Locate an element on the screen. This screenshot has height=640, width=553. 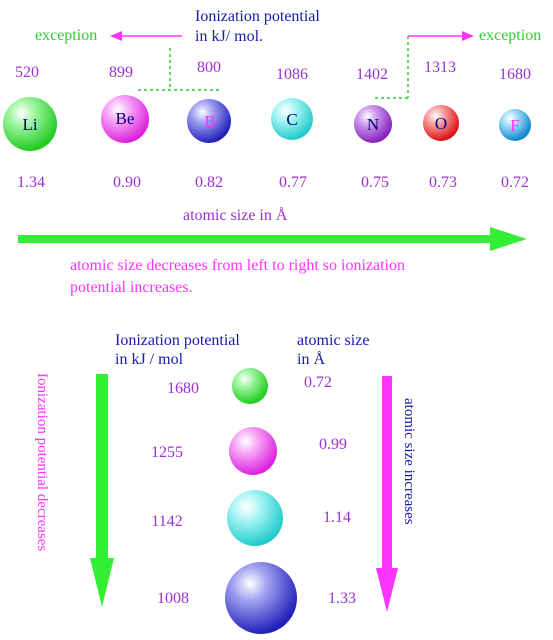
radius-n: 0.75 is located at coordinates (375, 182).